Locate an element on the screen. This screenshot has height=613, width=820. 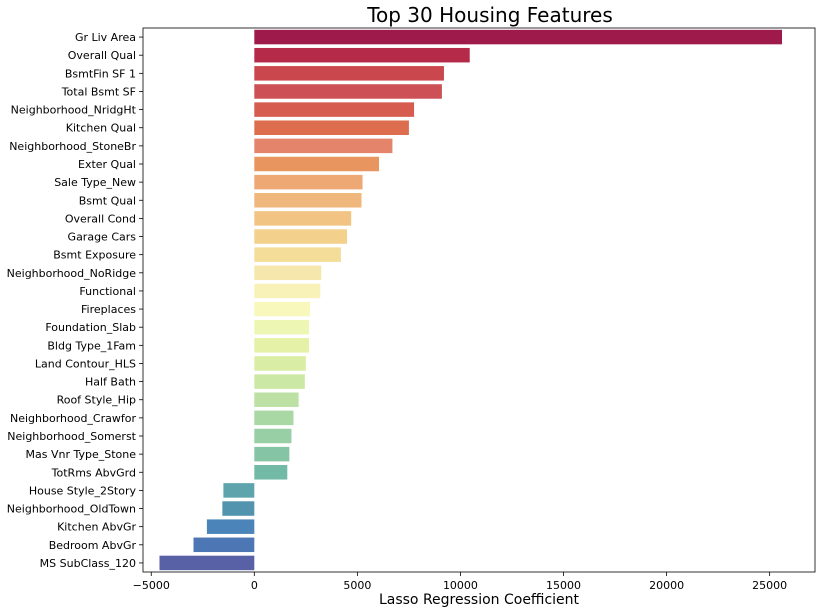
y-tick-label: TotRms AbvGrd is located at coordinates (93, 472).